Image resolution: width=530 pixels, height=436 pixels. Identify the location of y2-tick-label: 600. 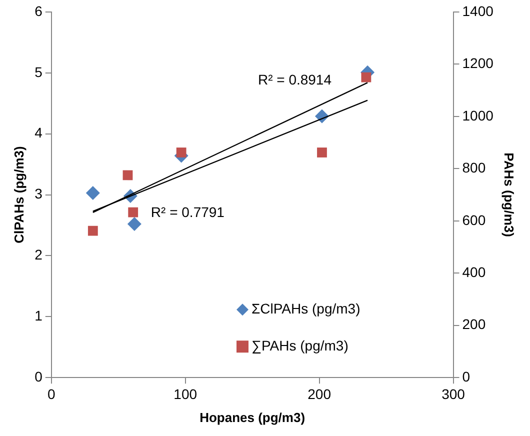
(474, 220).